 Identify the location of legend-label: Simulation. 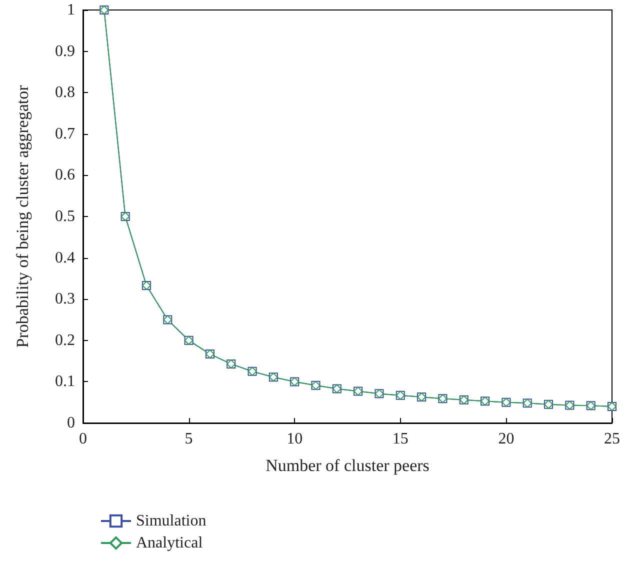
(171, 521).